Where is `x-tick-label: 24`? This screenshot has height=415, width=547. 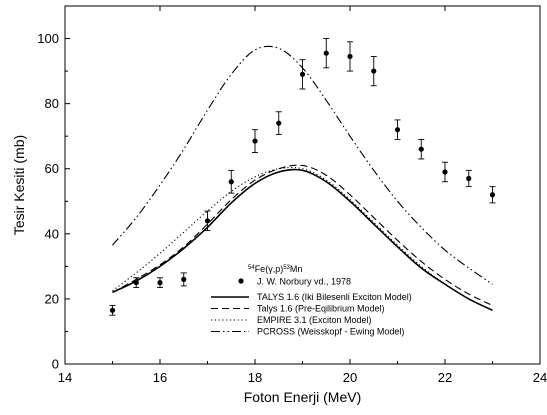
x-tick-label: 24 is located at coordinates (540, 377).